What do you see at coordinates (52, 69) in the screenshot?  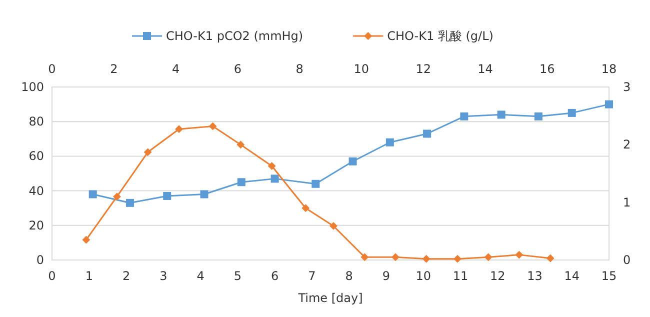 I see `x2tick: 0` at bounding box center [52, 69].